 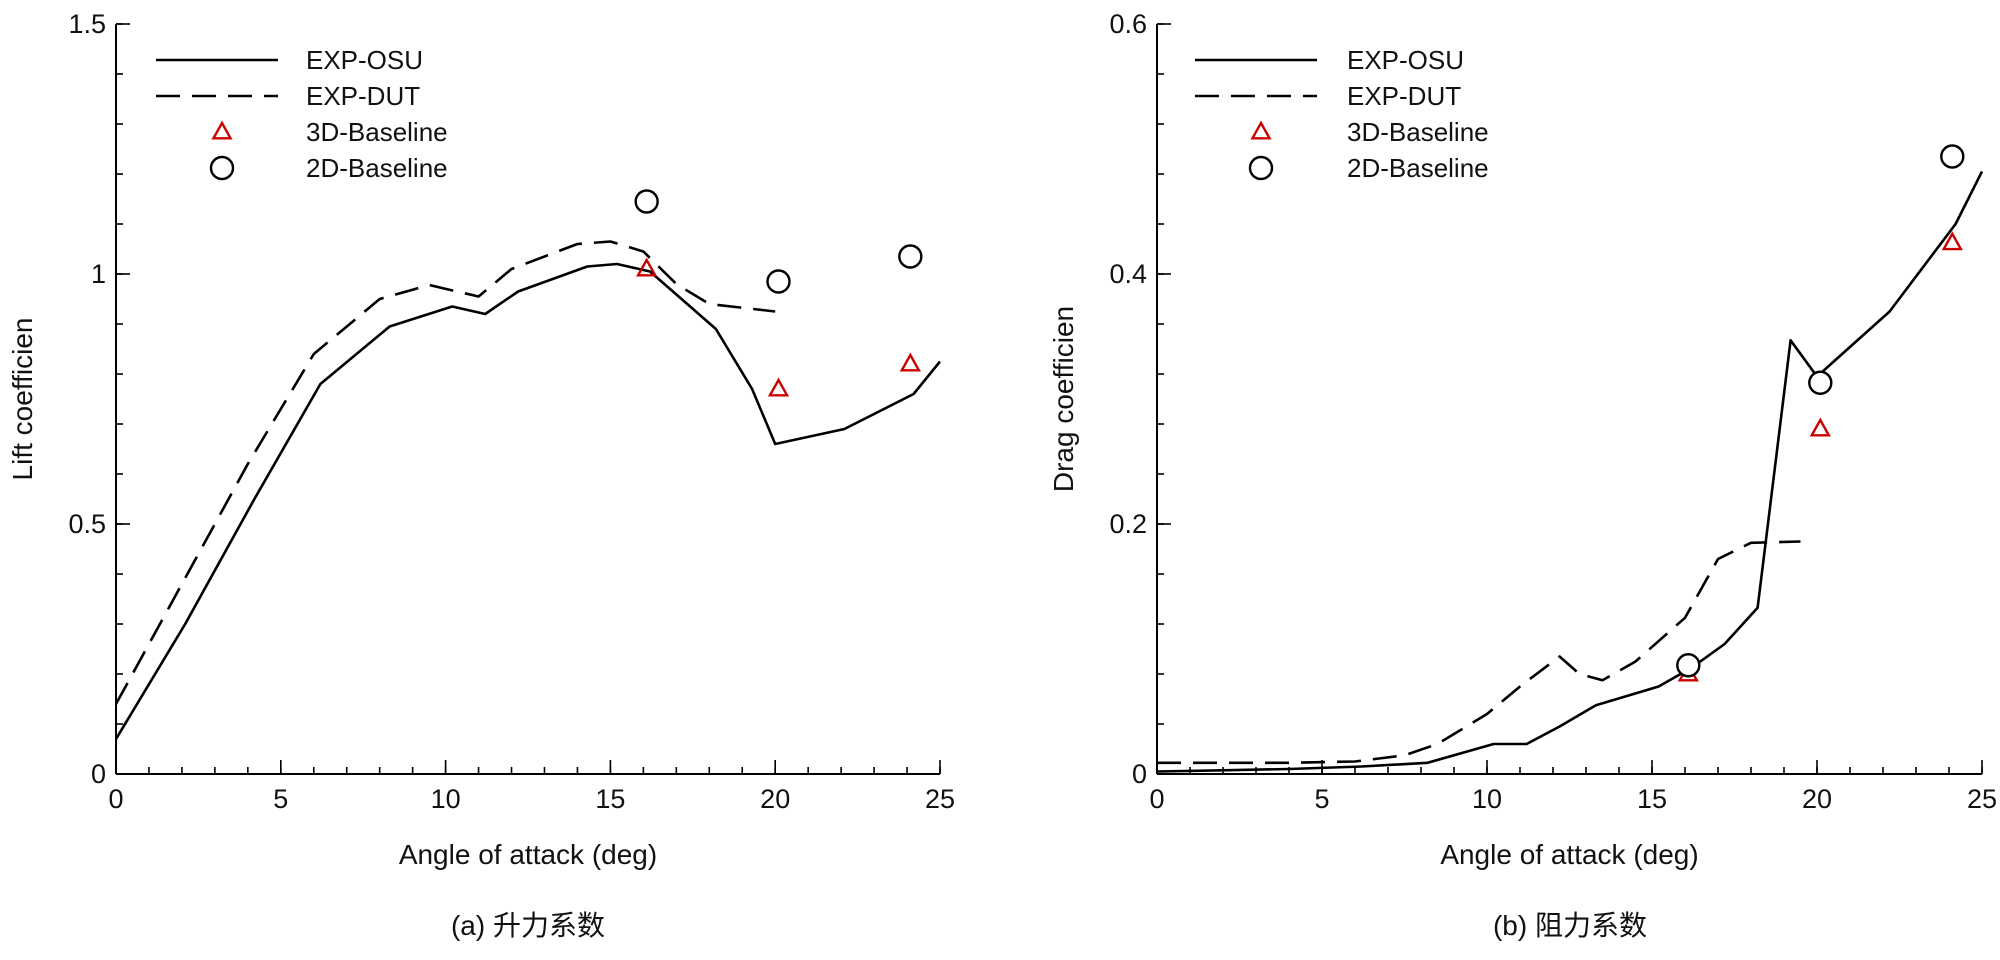 What do you see at coordinates (363, 96) in the screenshot?
I see `panel-a-legend-label-exp-dut: EXP-DUT` at bounding box center [363, 96].